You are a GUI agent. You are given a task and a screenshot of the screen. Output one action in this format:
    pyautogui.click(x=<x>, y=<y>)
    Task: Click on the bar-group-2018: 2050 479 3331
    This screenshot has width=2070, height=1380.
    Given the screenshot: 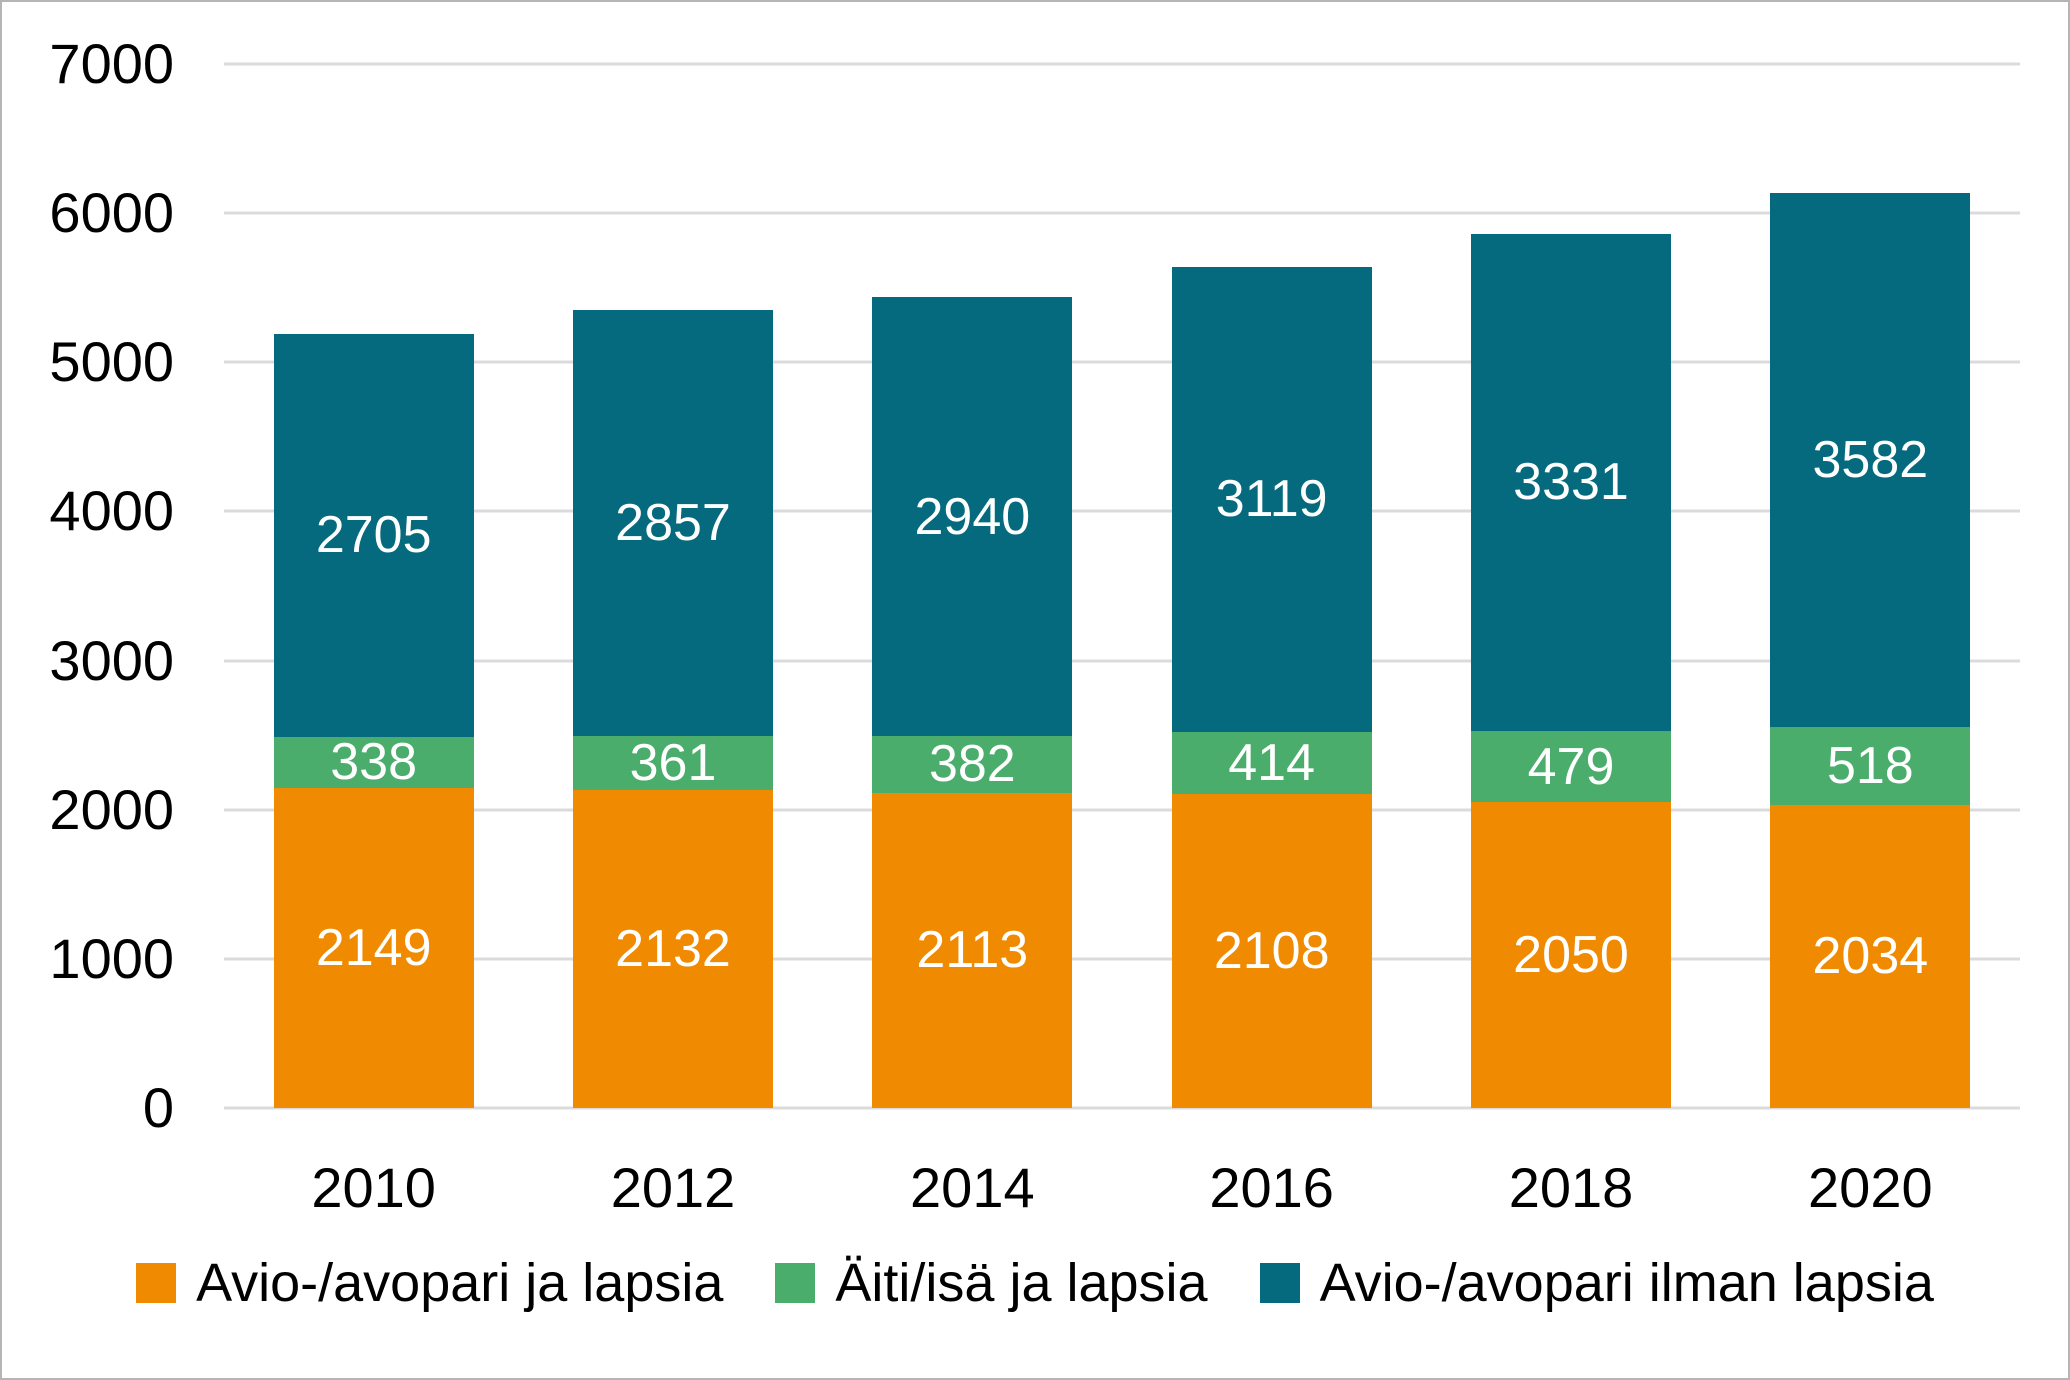 What is the action you would take?
    pyautogui.click(x=1571, y=671)
    